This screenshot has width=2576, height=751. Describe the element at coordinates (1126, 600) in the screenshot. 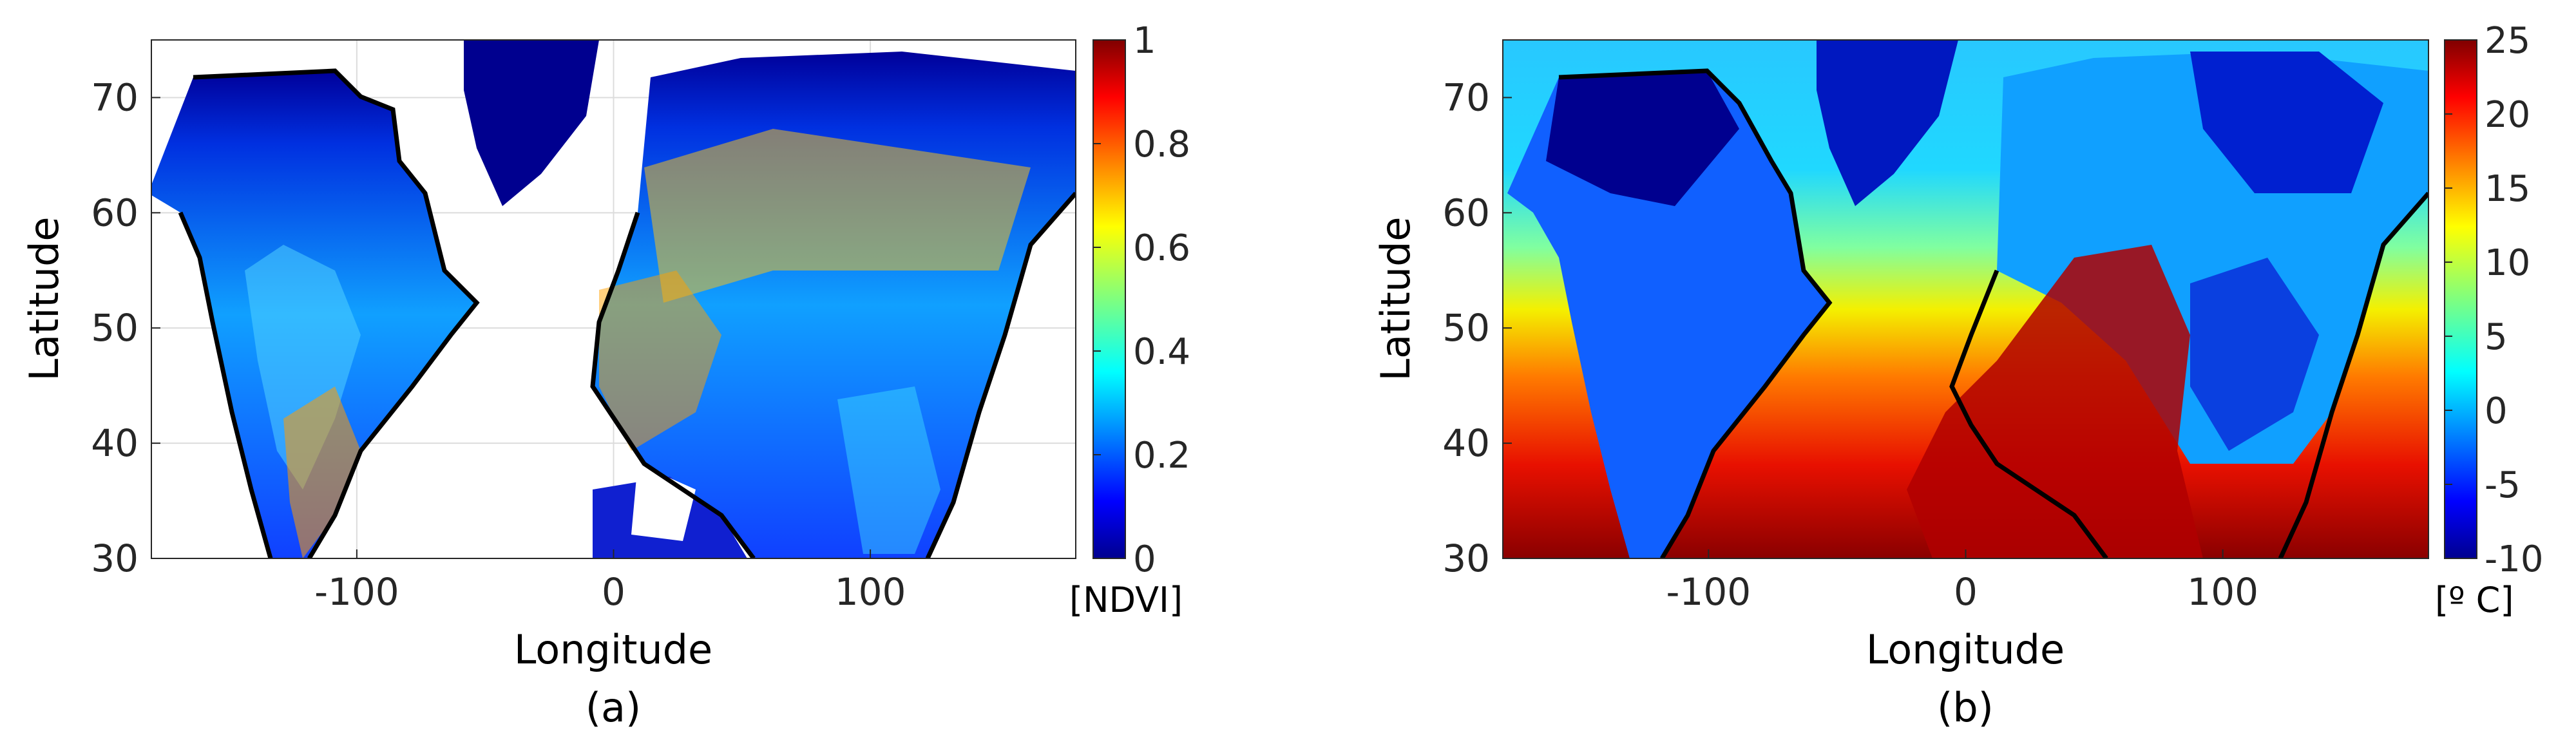

I see `colorbar-unit-label: [NDVI]` at that location.